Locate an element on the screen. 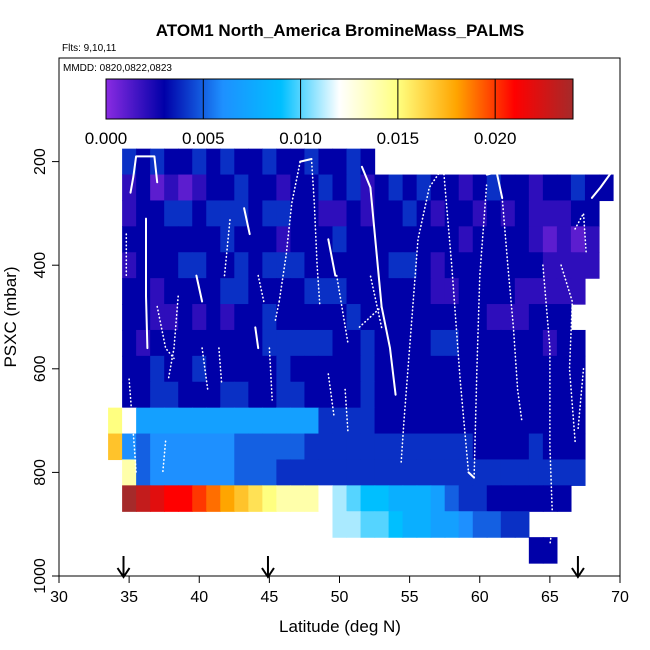 The width and height of the screenshot is (650, 650). colorbar: 0.000 0.005 0.010 0.015 0.020 is located at coordinates (329, 113).